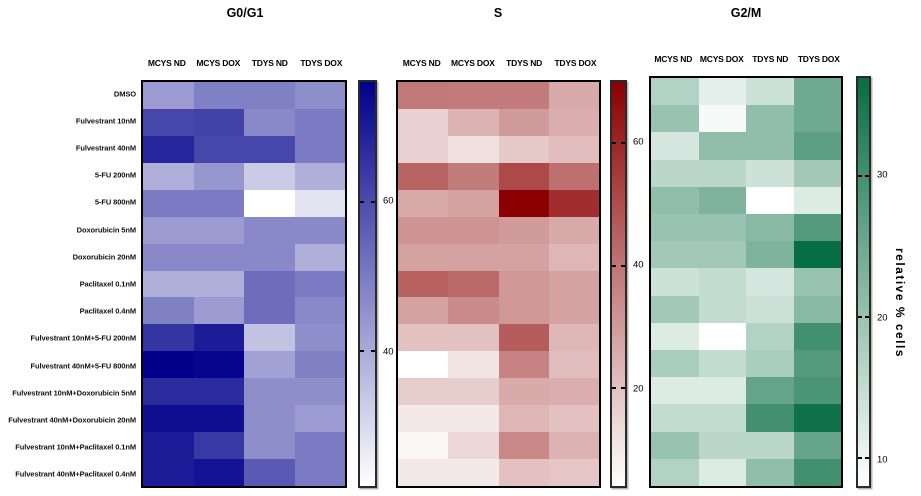 The height and width of the screenshot is (496, 921). What do you see at coordinates (245, 13) in the screenshot?
I see `panel-title-g0g1: G0/G1` at bounding box center [245, 13].